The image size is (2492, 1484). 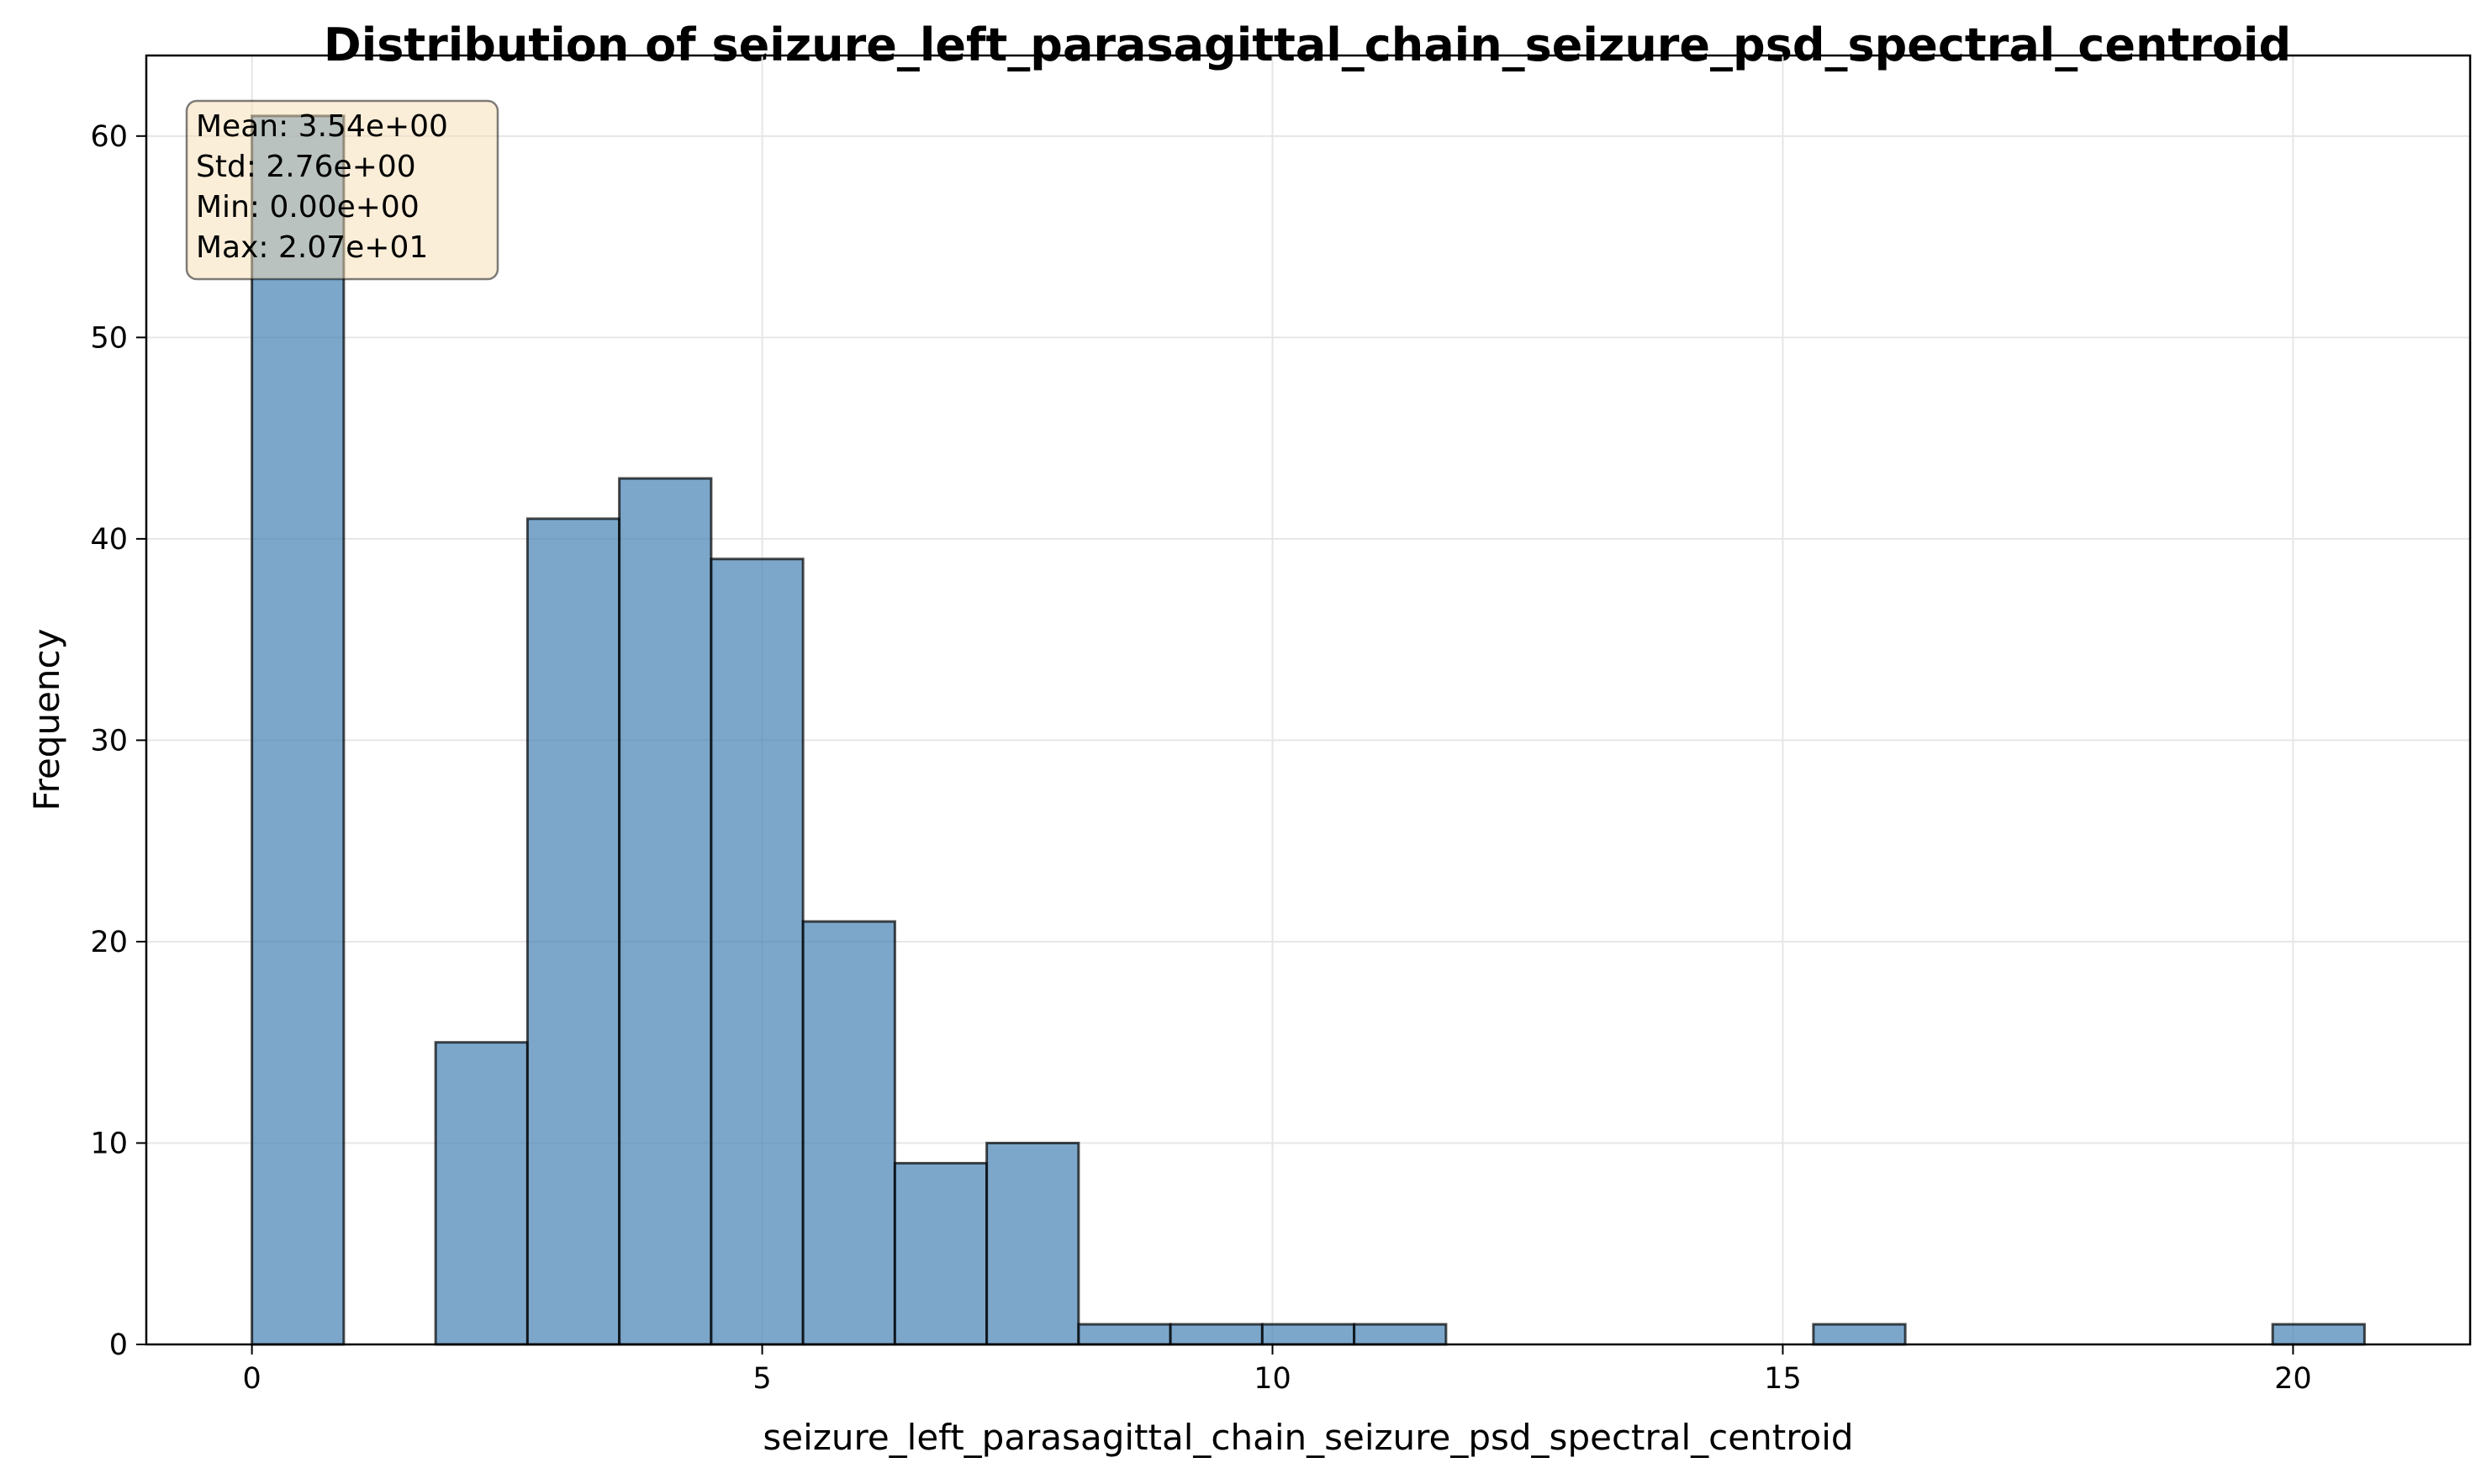 I want to click on x-tick-label: 0, so click(x=251, y=1379).